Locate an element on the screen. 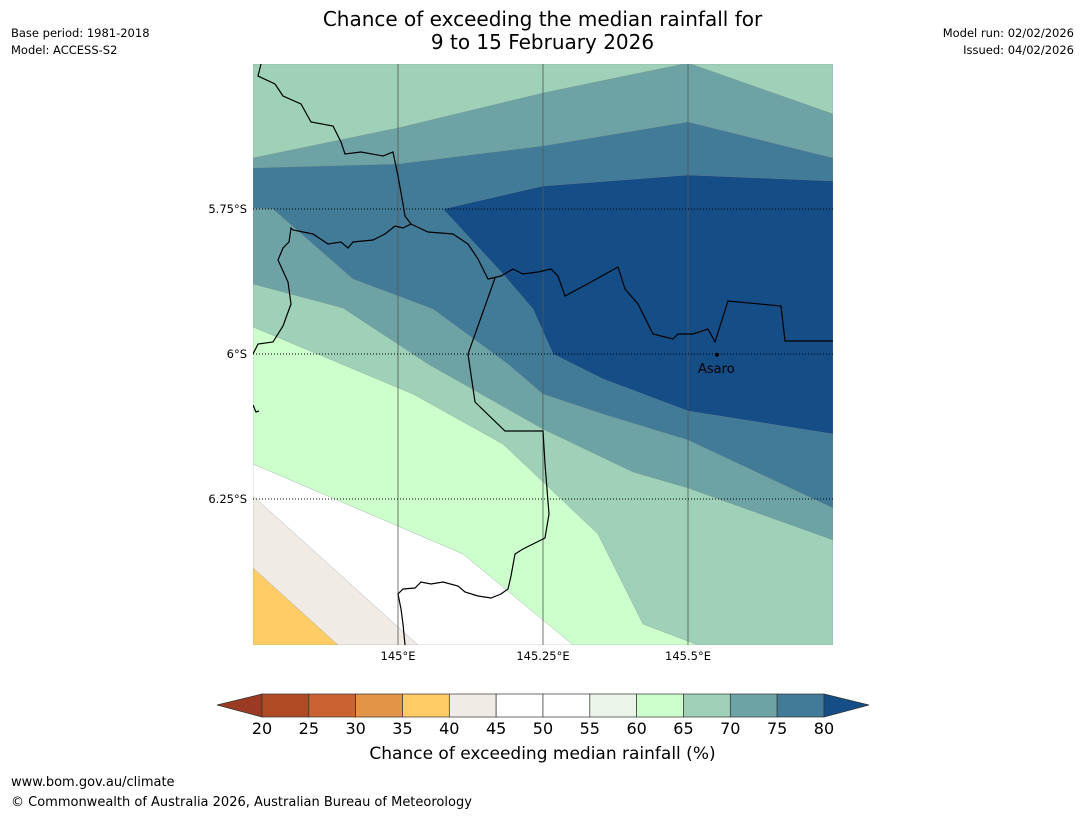 This screenshot has width=1085, height=816. colorbar-tick-label: 60 is located at coordinates (636, 728).